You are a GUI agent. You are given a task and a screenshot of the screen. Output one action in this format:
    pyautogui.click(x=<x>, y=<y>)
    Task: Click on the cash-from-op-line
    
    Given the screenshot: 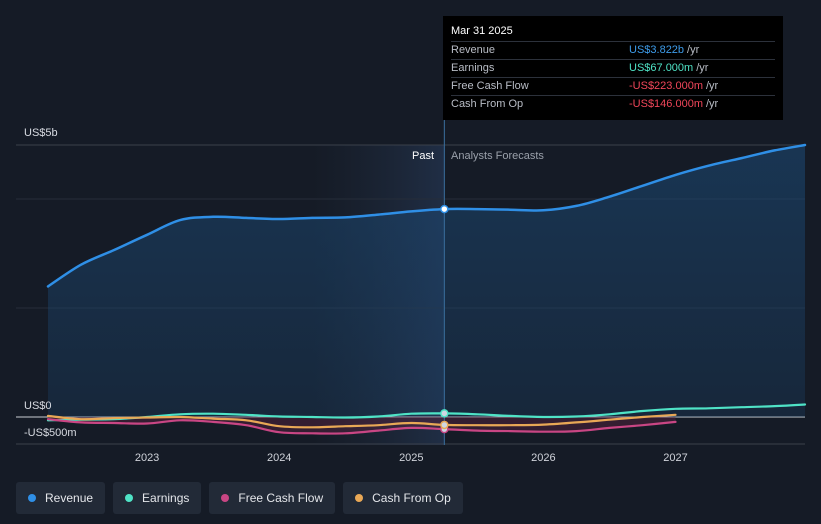 What is the action you would take?
    pyautogui.click(x=361, y=421)
    